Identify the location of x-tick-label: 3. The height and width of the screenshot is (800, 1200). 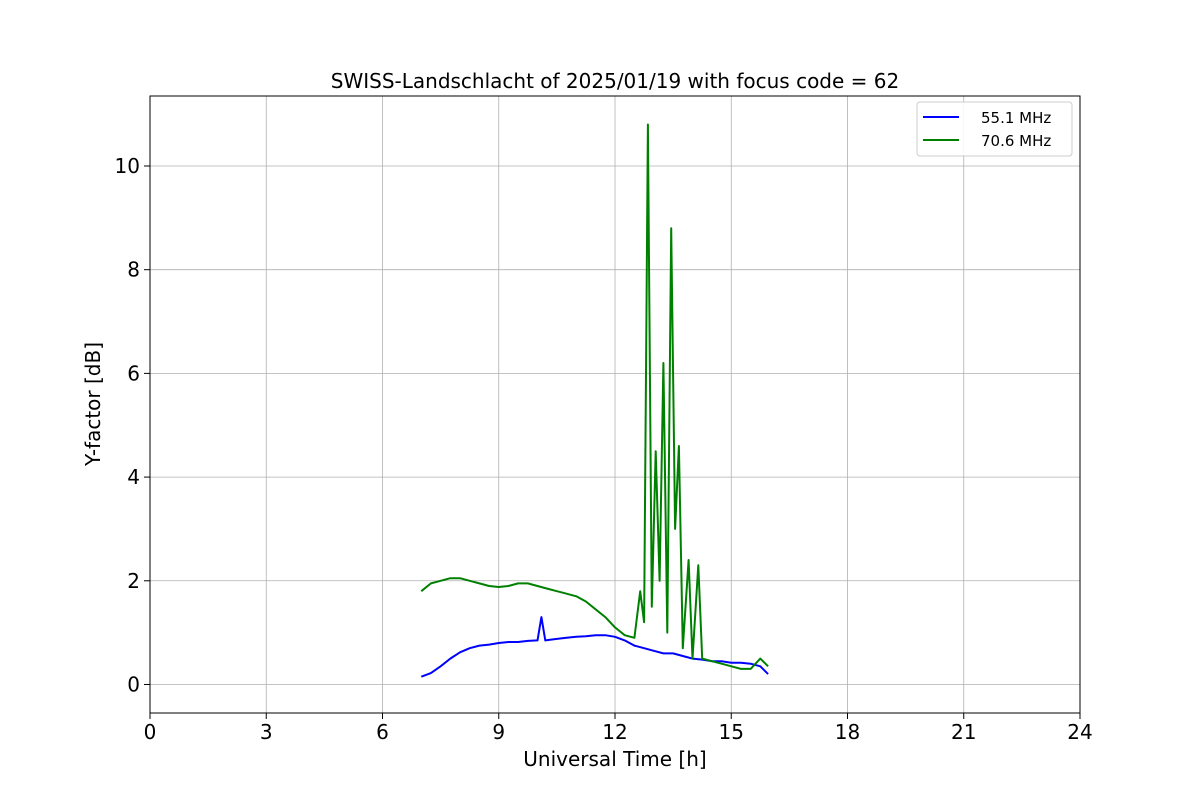
(266, 732).